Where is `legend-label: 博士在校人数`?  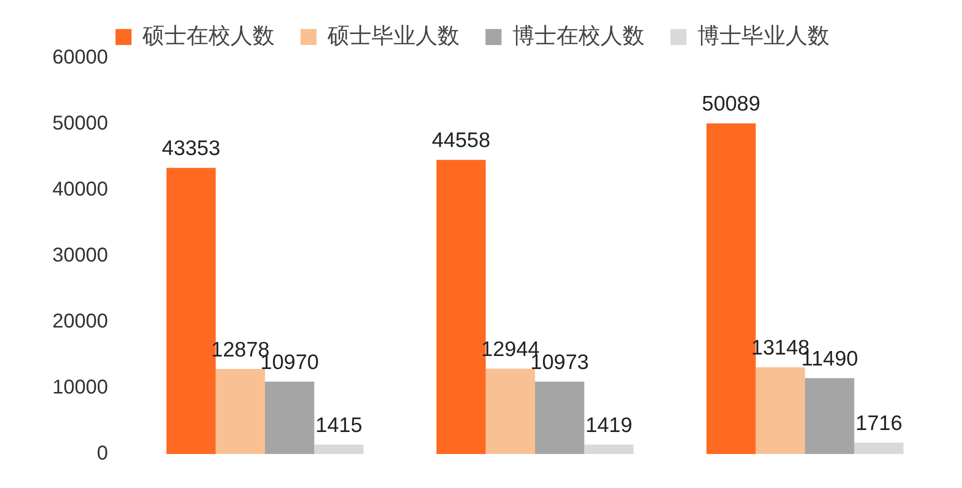
legend-label: 博士在校人数 is located at coordinates (578, 35).